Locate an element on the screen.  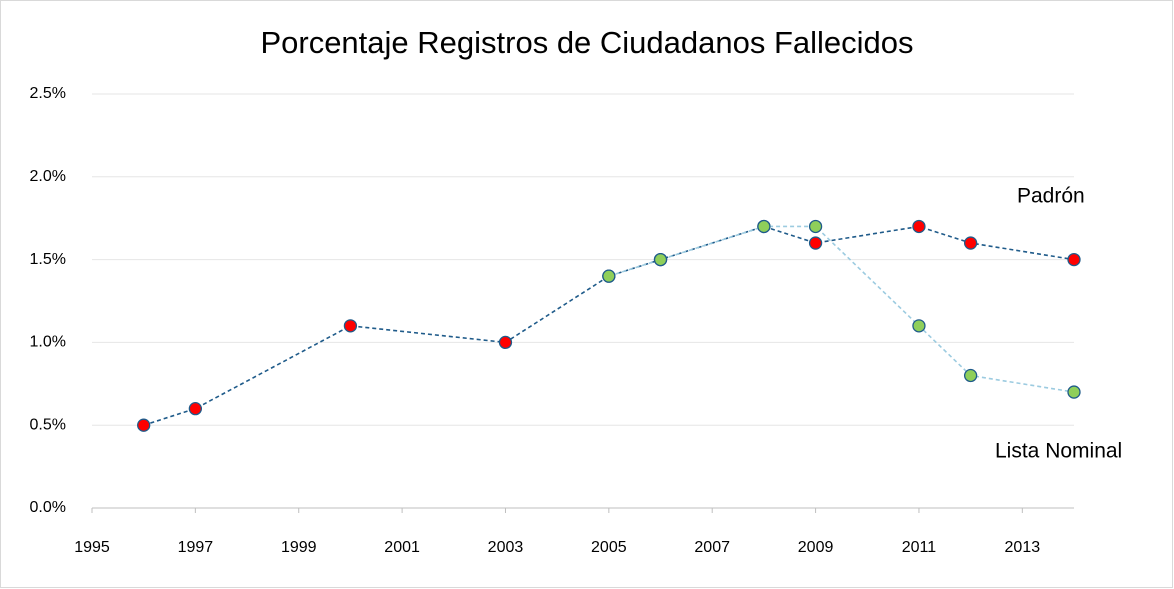
x-tick-label: 2001 is located at coordinates (402, 547).